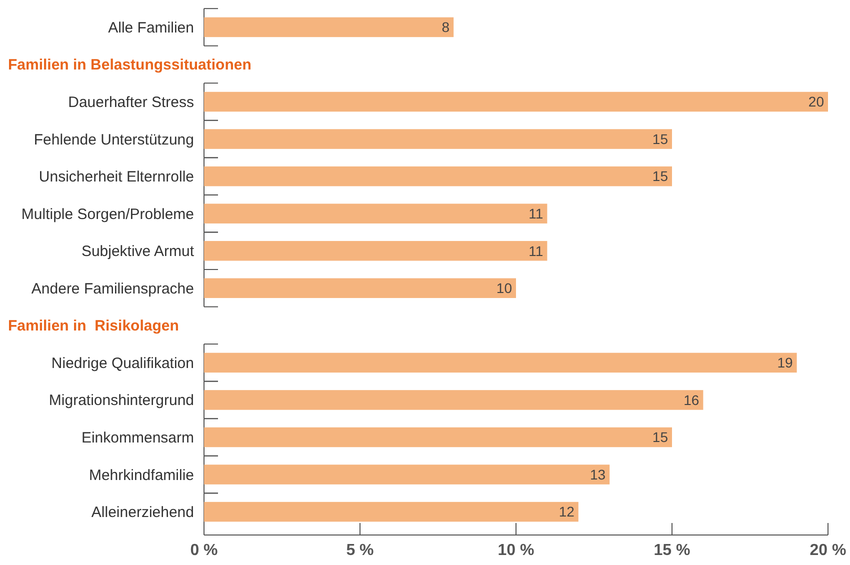  I want to click on text: Familien in Risikolagen, so click(93, 326).